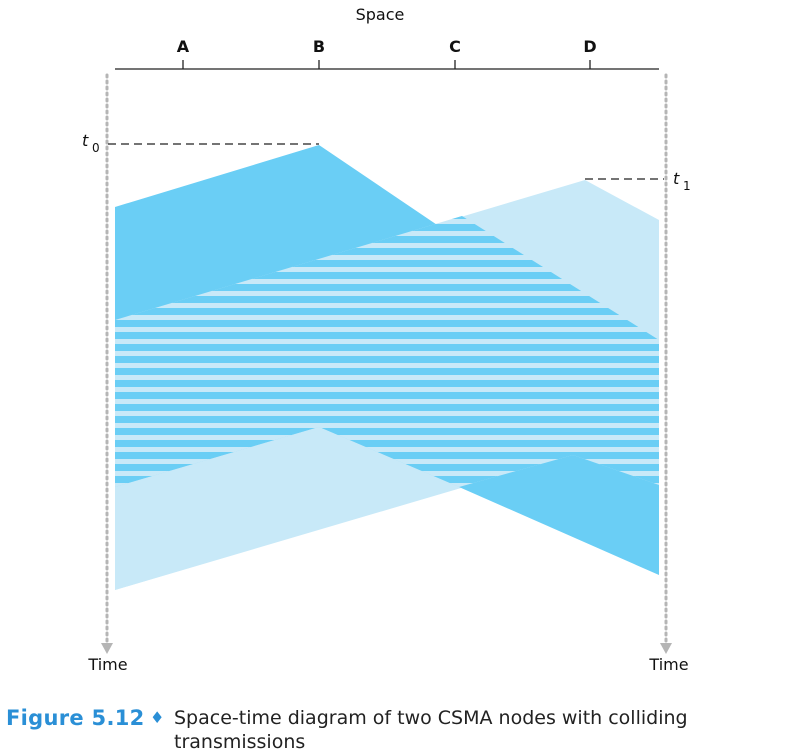 The image size is (789, 756). Describe the element at coordinates (319, 46) in the screenshot. I see `node-b-label: B` at that location.